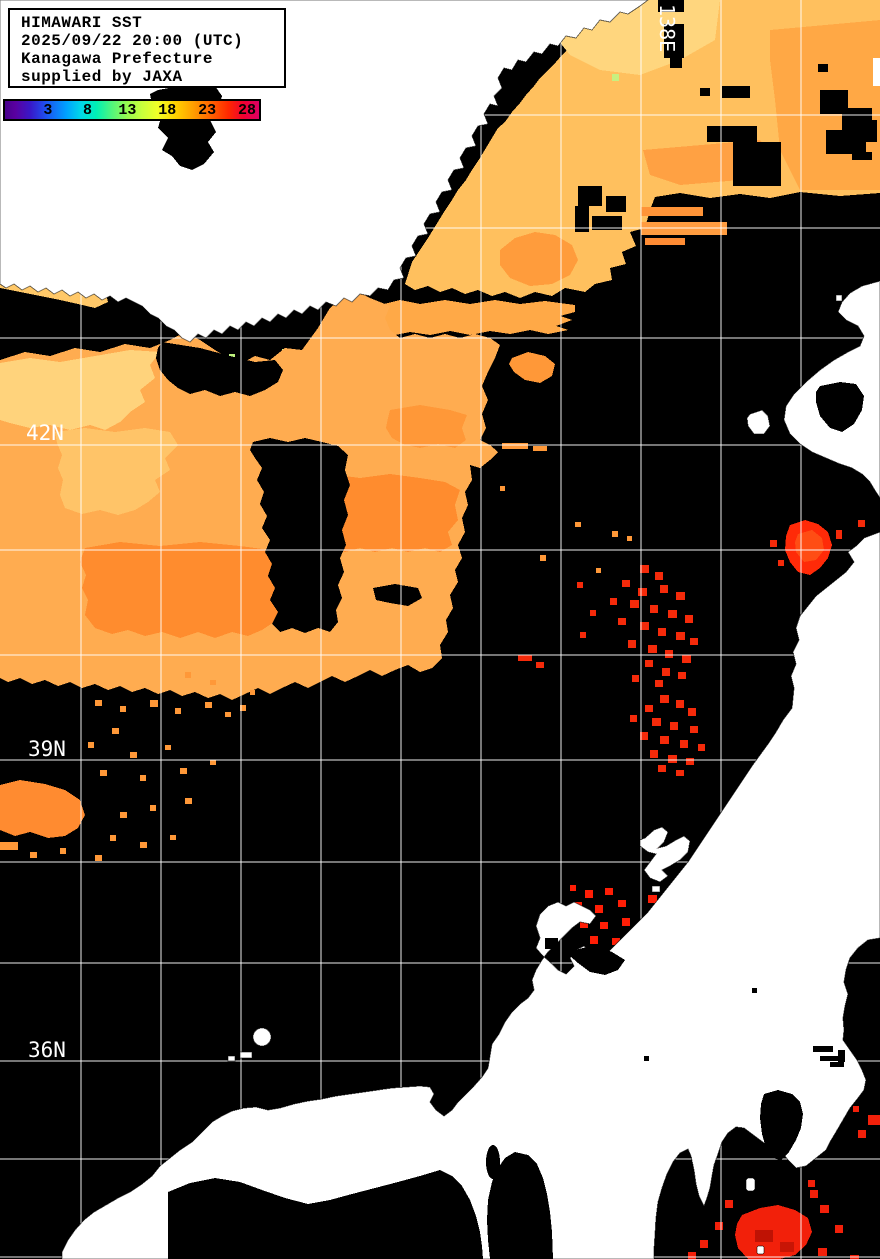 Image resolution: width=880 pixels, height=1259 pixels. What do you see at coordinates (247, 110) in the screenshot?
I see `colorbar-tick: 28` at bounding box center [247, 110].